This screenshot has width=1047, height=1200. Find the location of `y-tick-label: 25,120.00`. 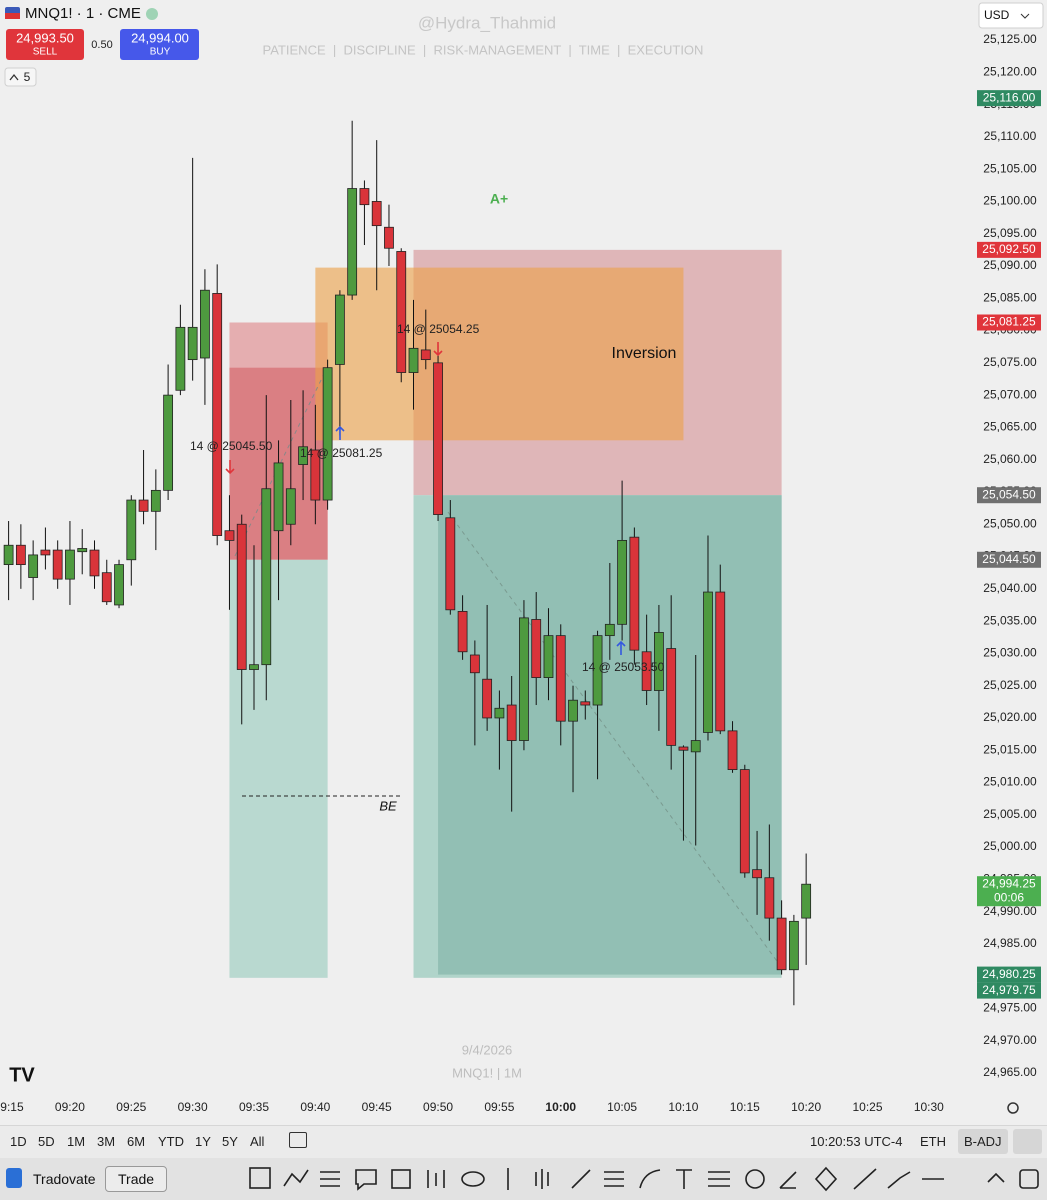

y-tick-label: 25,120.00 is located at coordinates (1010, 71).